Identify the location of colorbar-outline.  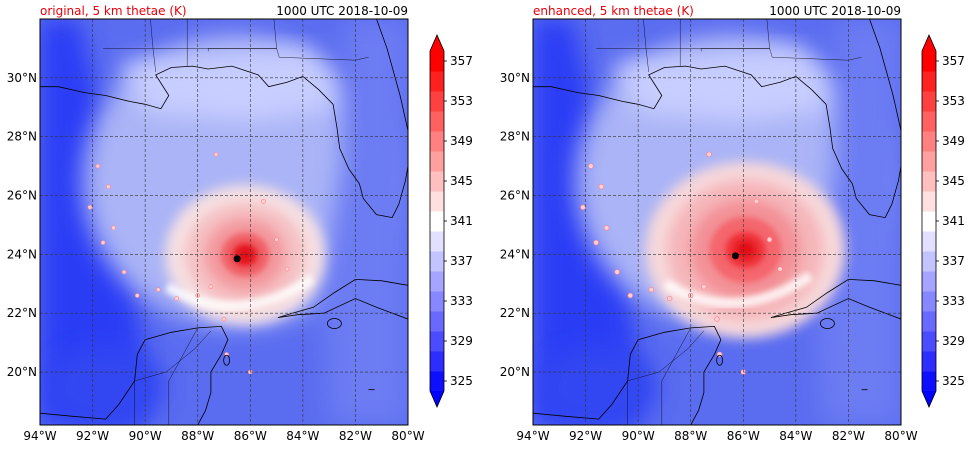
(929, 221).